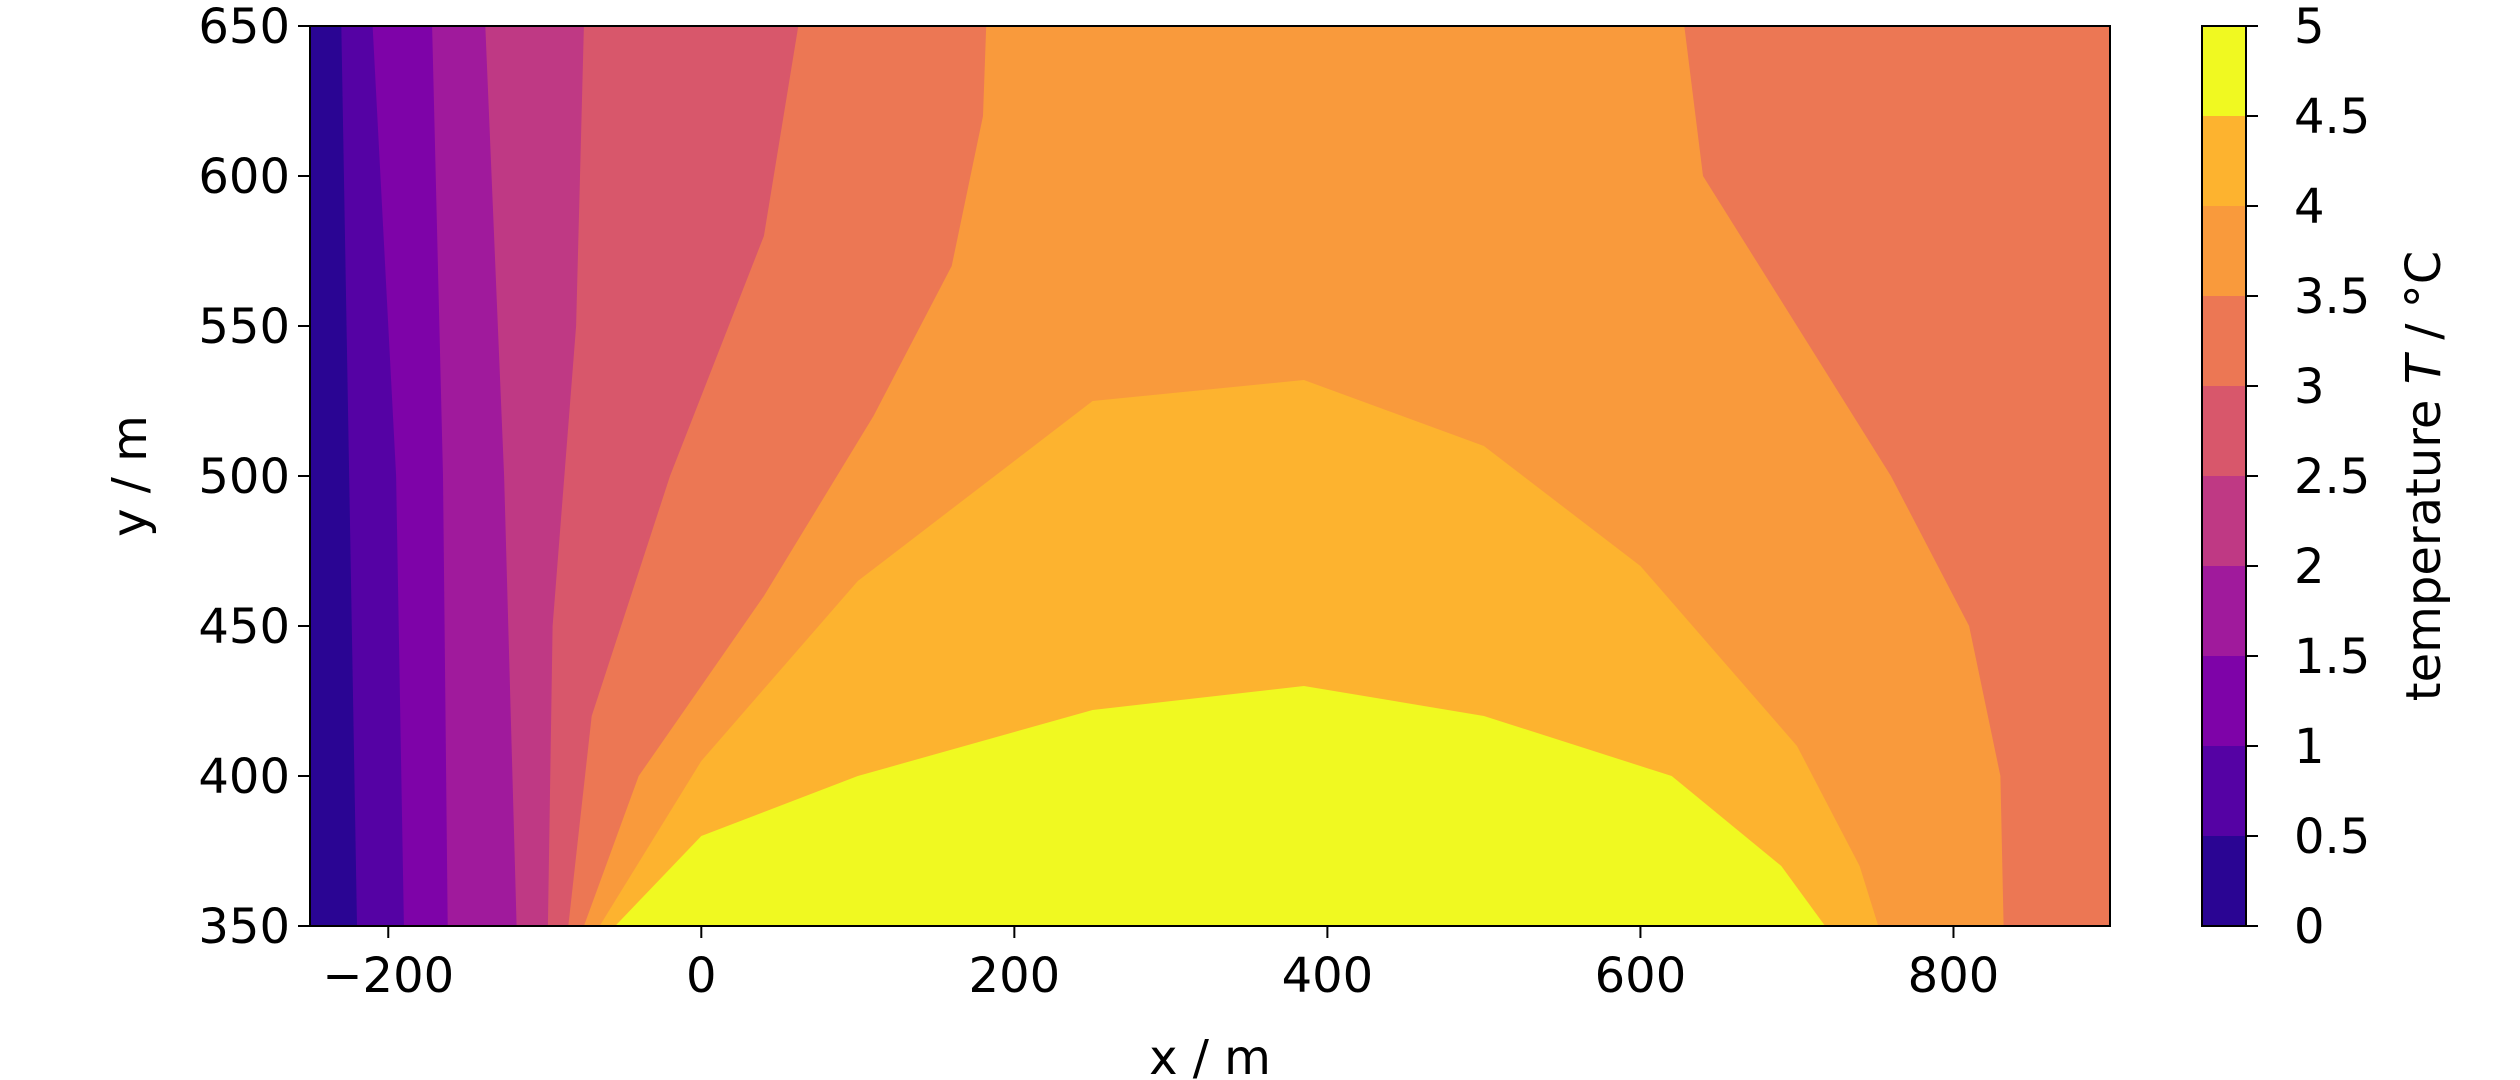 The width and height of the screenshot is (2520, 1080). What do you see at coordinates (2285, 477) in the screenshot?
I see `colorbar: 0 0.5 1 1.5 2 2.5 3 3.5 4 4.5 5` at bounding box center [2285, 477].